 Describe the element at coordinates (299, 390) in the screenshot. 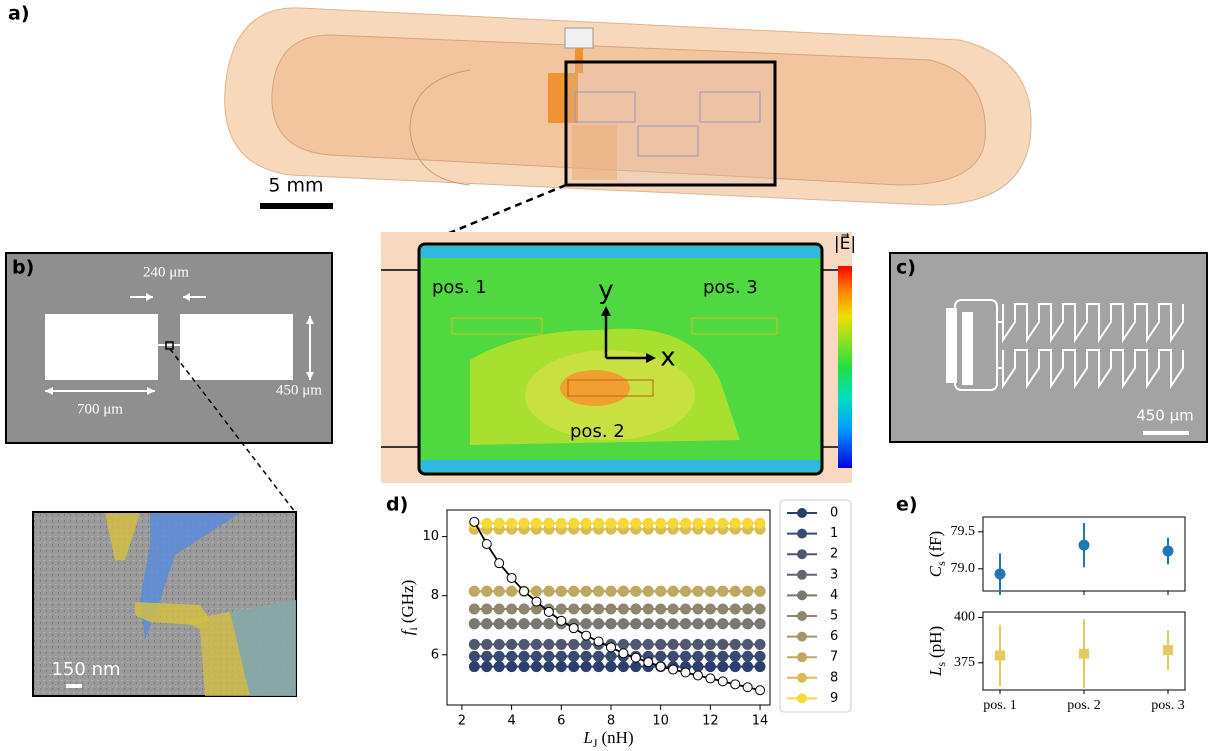

I see `dimension-label: 450 μm` at that location.